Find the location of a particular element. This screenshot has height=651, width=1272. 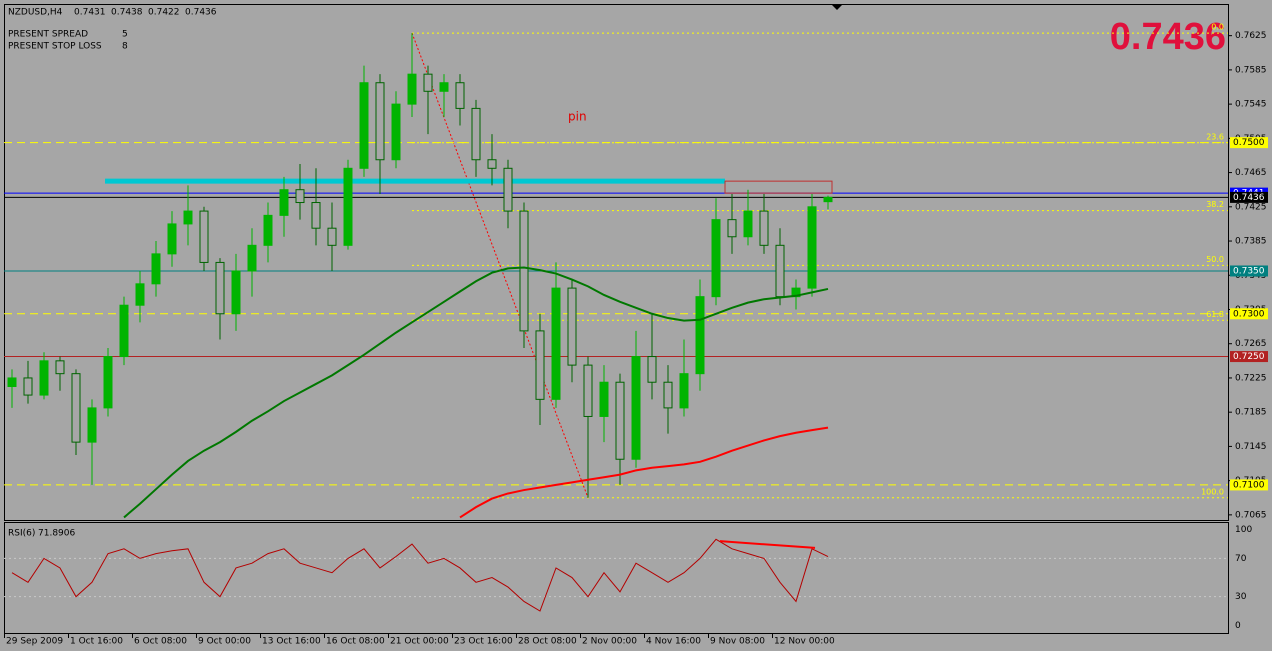

info-value: 8 is located at coordinates (125, 47).